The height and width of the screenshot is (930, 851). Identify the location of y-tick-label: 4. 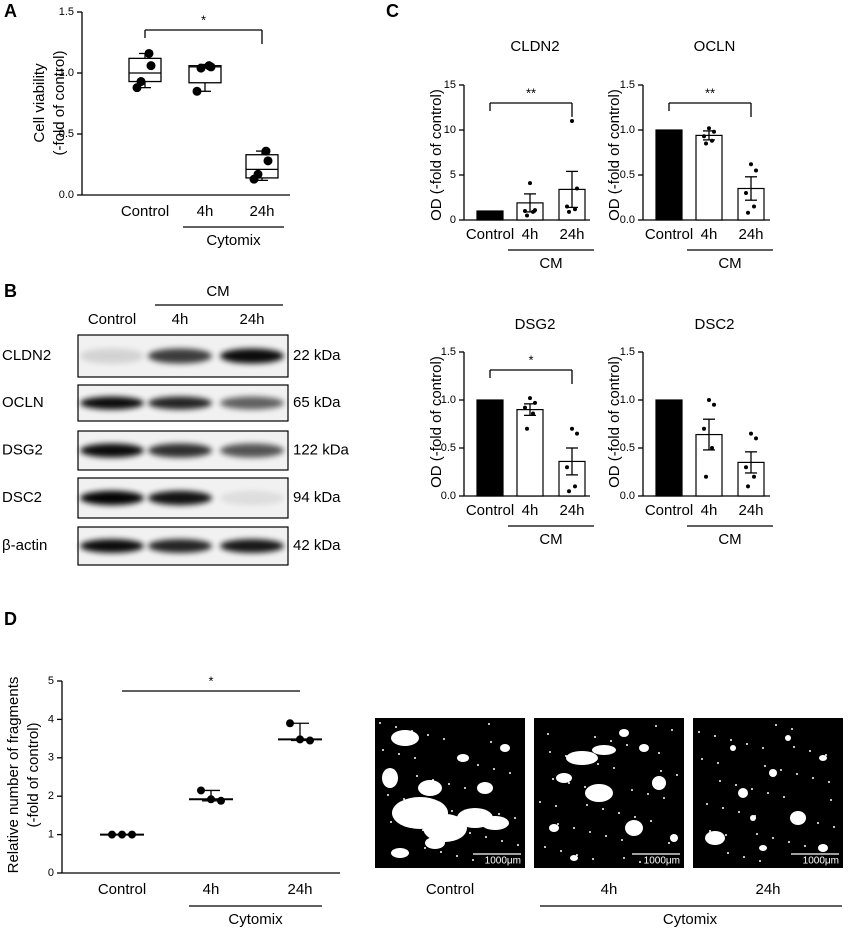
(51, 719).